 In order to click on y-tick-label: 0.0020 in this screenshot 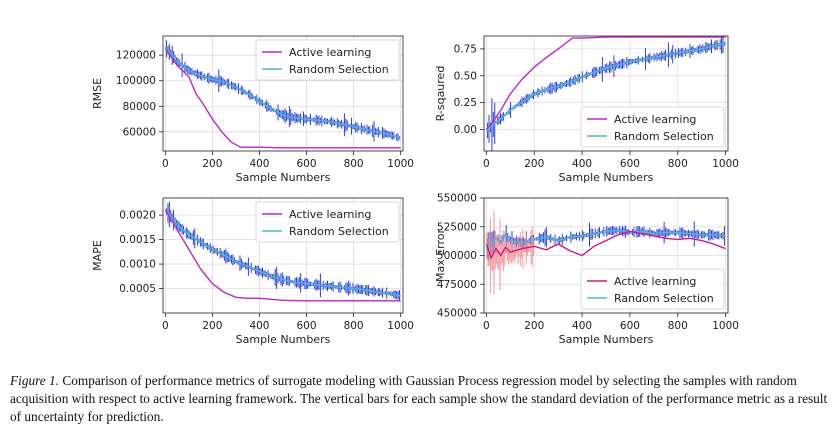, I will do `click(137, 216)`.